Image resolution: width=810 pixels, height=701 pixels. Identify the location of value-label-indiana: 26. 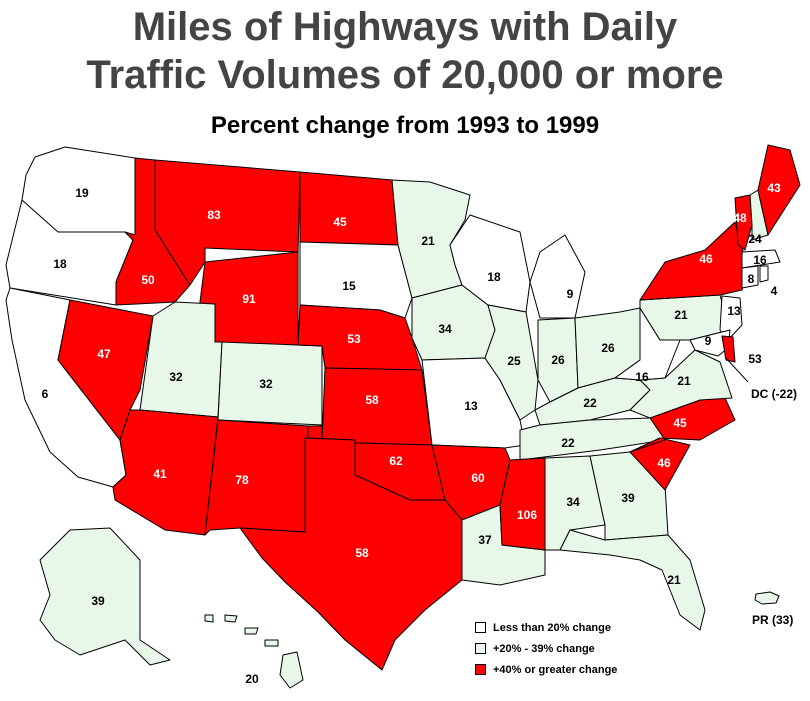
(558, 360).